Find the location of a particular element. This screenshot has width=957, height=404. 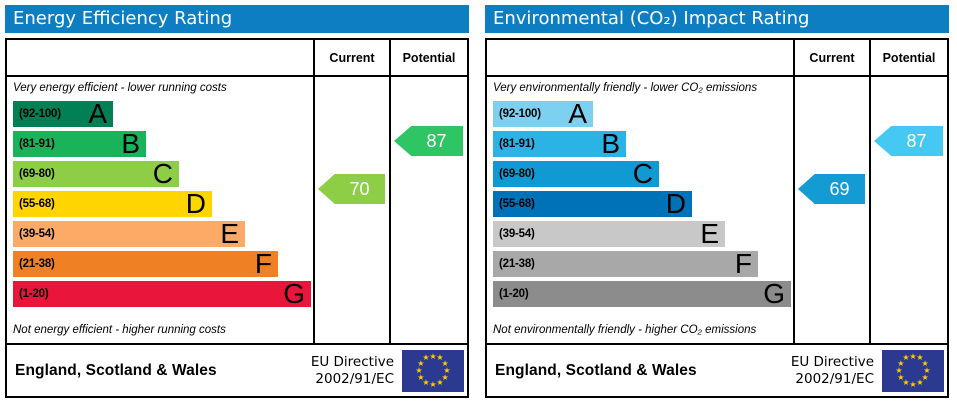

band-range-label: (21-38) is located at coordinates (517, 264).